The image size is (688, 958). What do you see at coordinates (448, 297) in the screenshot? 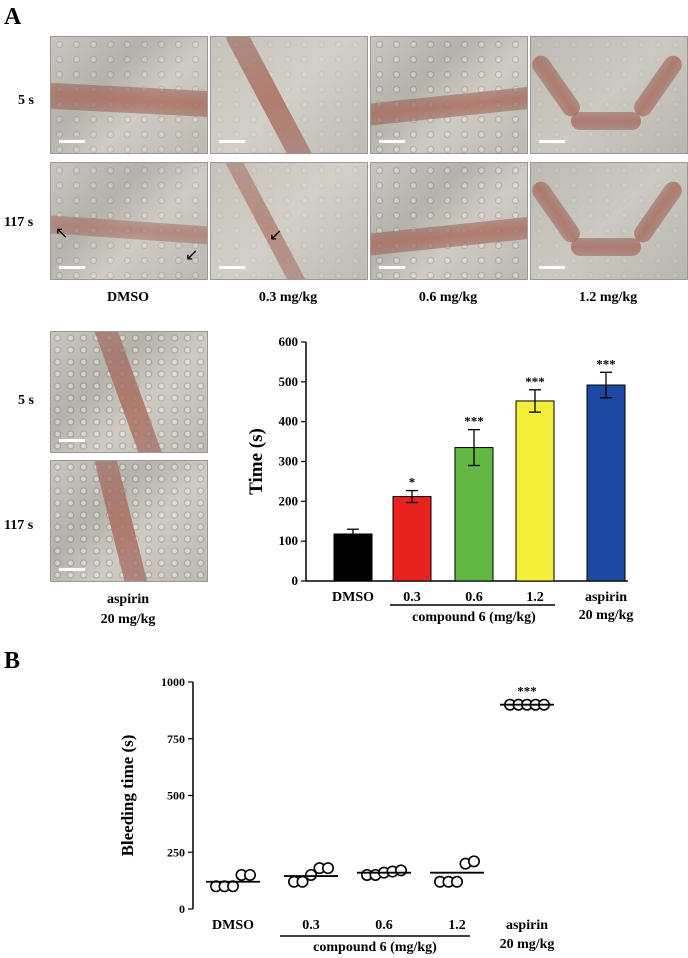
I see `column-label-0.6: 0.6 mg/kg` at bounding box center [448, 297].